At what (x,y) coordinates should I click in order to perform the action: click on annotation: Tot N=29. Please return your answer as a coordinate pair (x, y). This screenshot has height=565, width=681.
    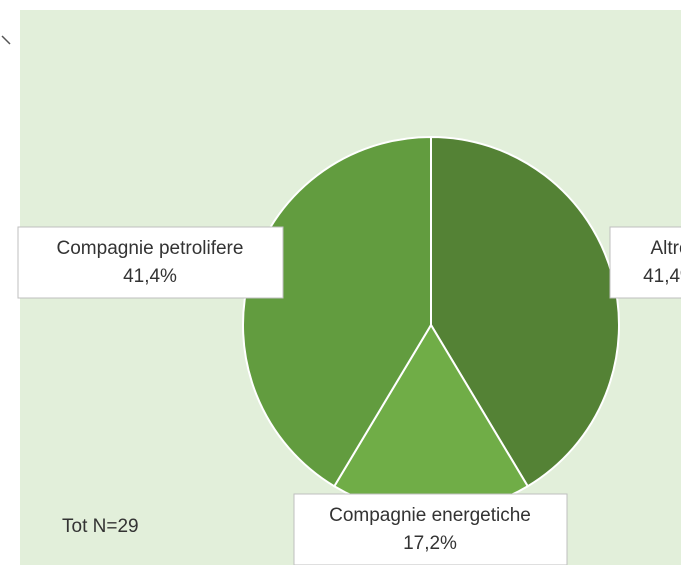
    Looking at the image, I should click on (100, 526).